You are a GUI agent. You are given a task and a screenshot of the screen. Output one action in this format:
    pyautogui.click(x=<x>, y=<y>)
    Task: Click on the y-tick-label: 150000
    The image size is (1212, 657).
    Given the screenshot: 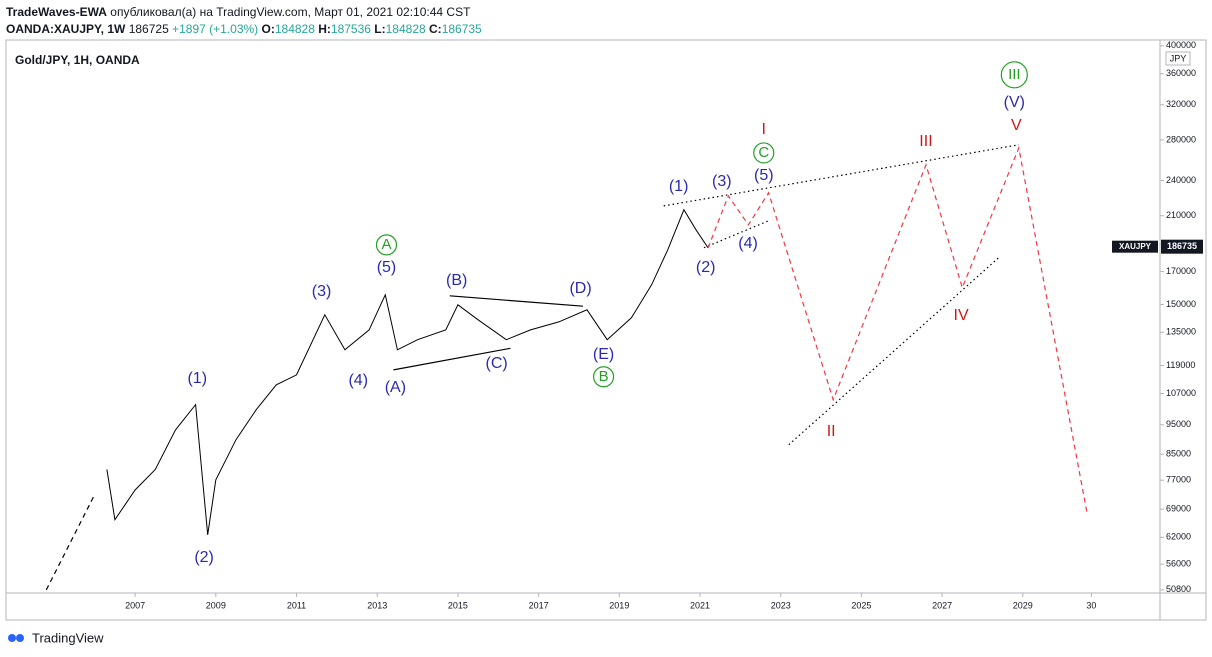 What is the action you would take?
    pyautogui.click(x=1181, y=304)
    